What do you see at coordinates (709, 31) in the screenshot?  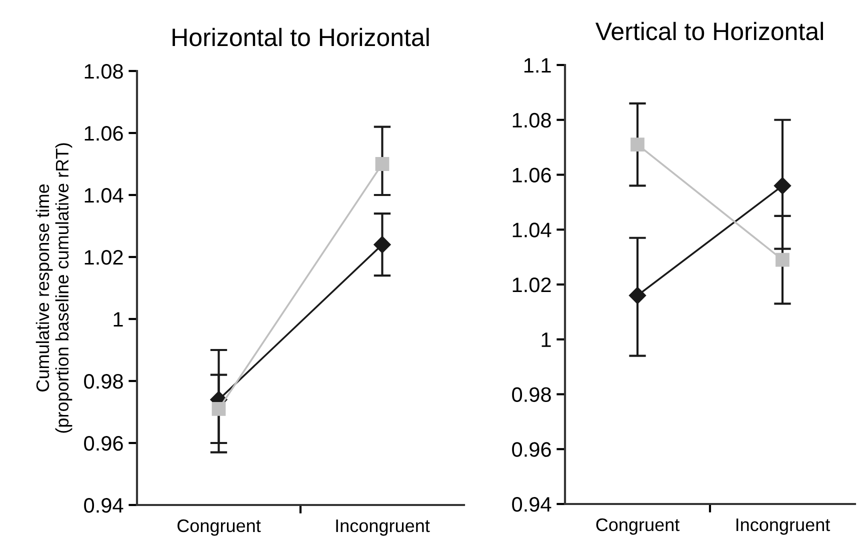 I see `chart-title: Vertical to Horizontal` at bounding box center [709, 31].